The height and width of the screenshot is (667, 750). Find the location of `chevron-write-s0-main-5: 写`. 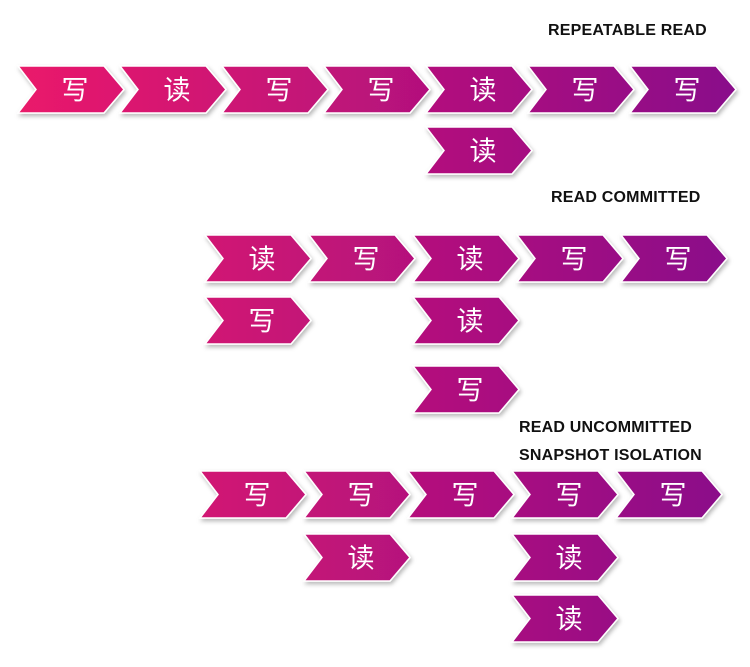

chevron-write-s0-main-5: 写 is located at coordinates (580, 89).